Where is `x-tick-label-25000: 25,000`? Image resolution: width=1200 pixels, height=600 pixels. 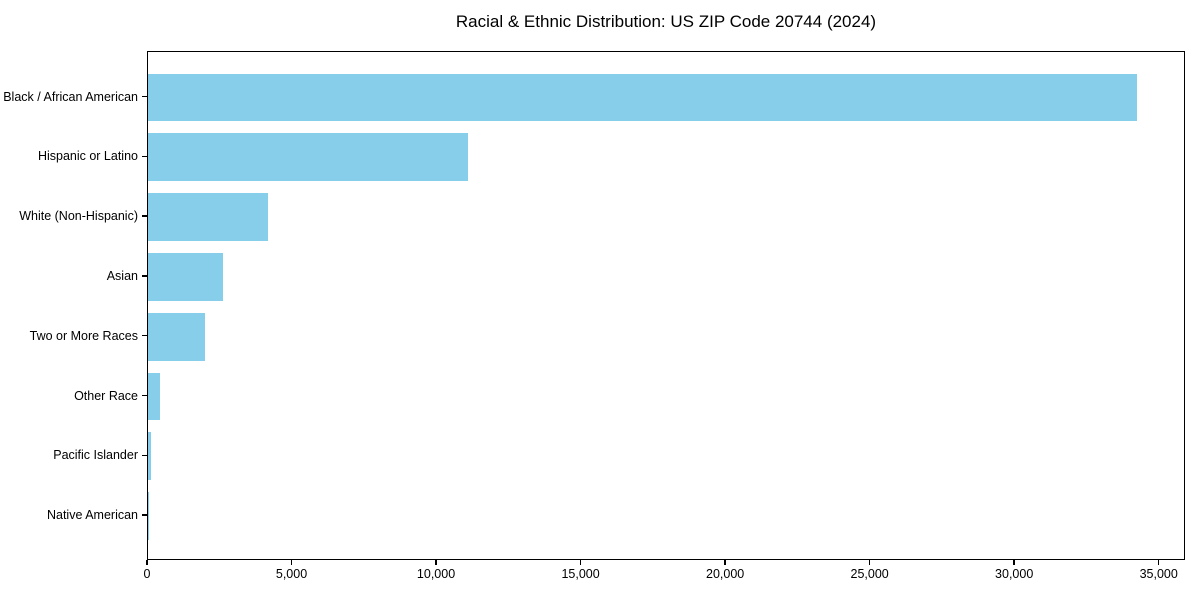 x-tick-label-25000: 25,000 is located at coordinates (869, 574).